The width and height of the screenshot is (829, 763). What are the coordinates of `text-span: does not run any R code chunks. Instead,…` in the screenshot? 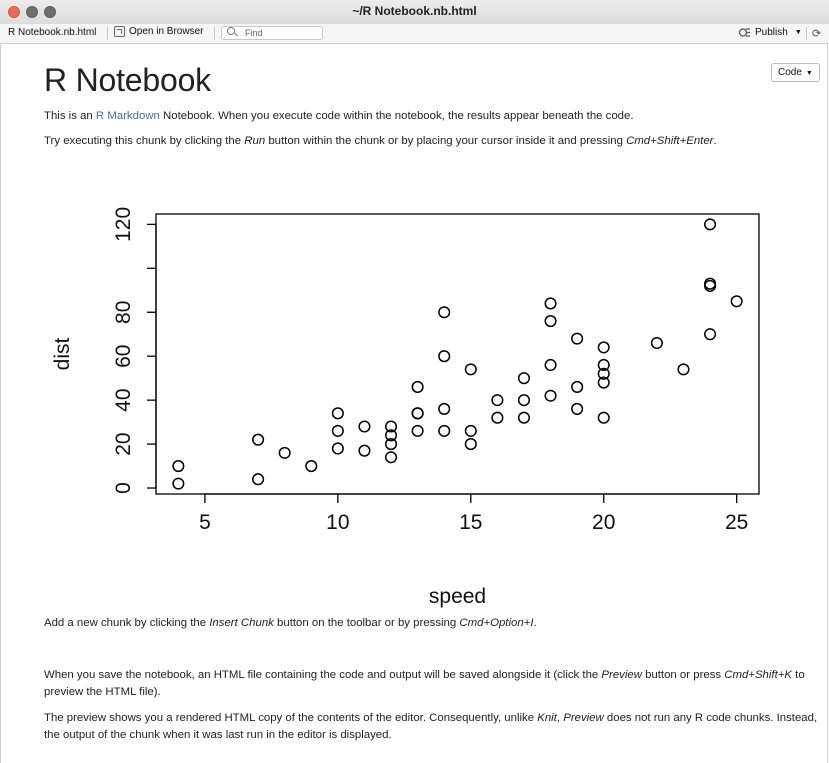 It's located at (431, 726).